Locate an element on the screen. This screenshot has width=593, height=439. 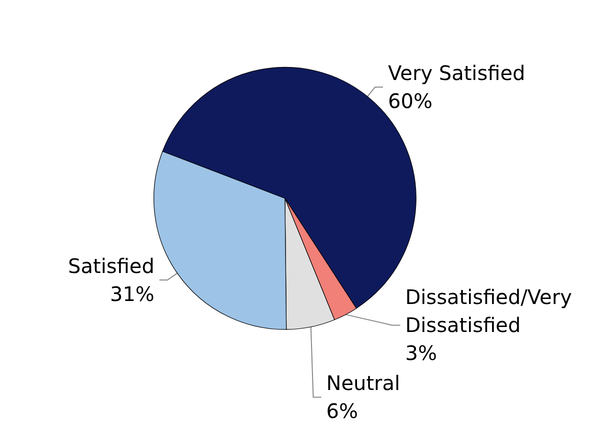
slice-label: Satisfied is located at coordinates (111, 266).